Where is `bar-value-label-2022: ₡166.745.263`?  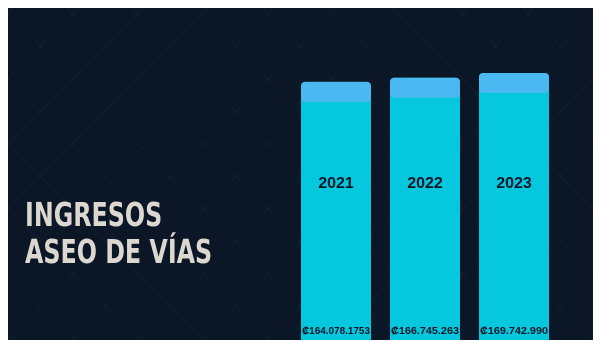
bar-value-label-2022: ₡166.745.263 is located at coordinates (425, 331).